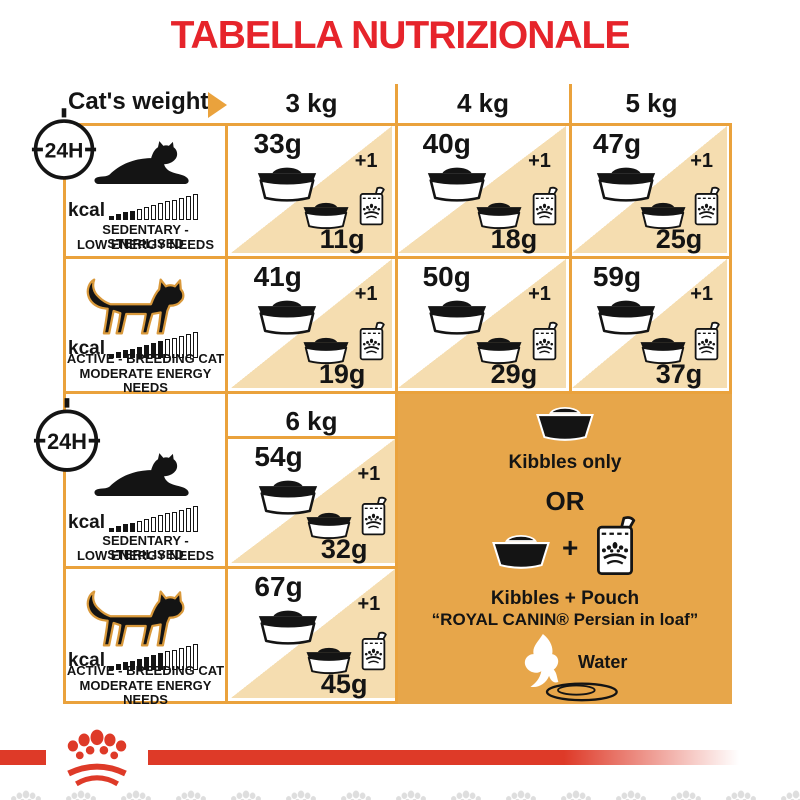 The width and height of the screenshot is (800, 800). Describe the element at coordinates (565, 619) in the screenshot. I see `legend-pouch-name: “ROYAL CANIN® Persian in loaf”` at that location.